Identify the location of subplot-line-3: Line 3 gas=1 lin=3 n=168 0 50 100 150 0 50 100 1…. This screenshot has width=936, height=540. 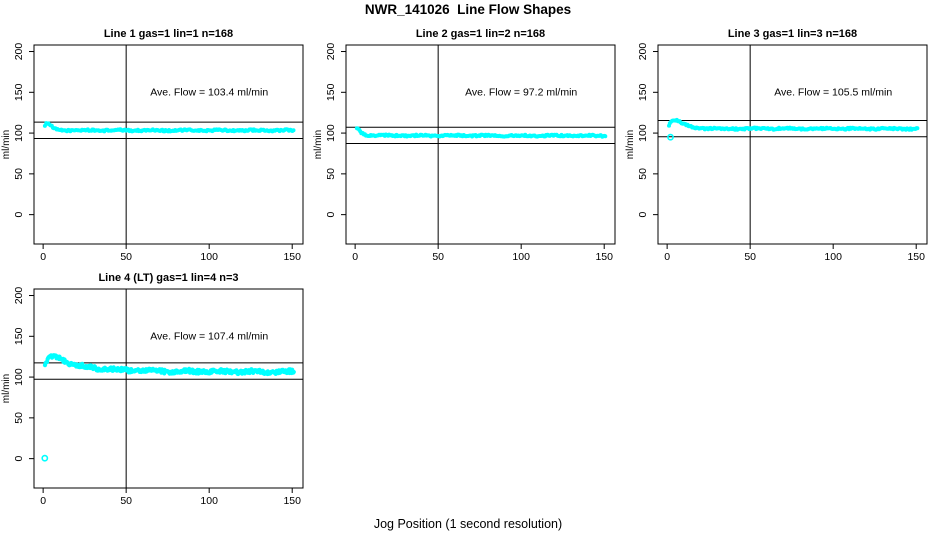
(776, 145).